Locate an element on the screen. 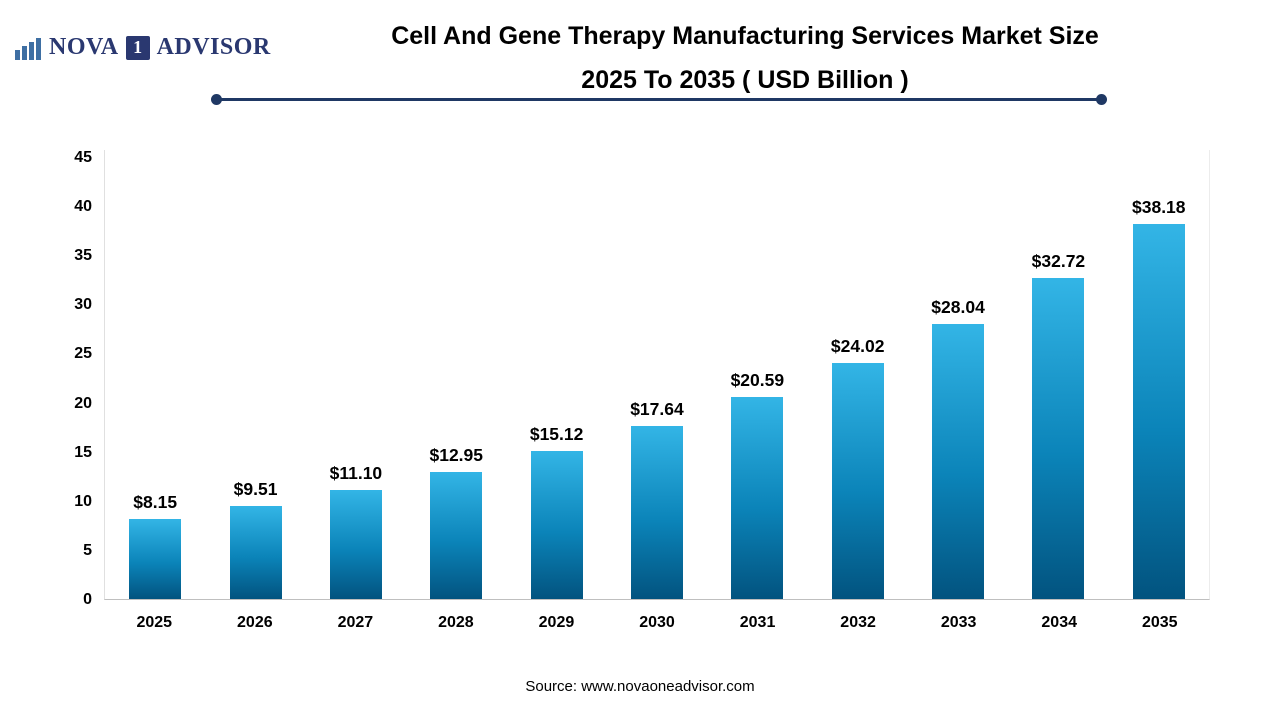 This screenshot has height=720, width=1280. logo: NOVA 1 ADVISOR is located at coordinates (142, 47).